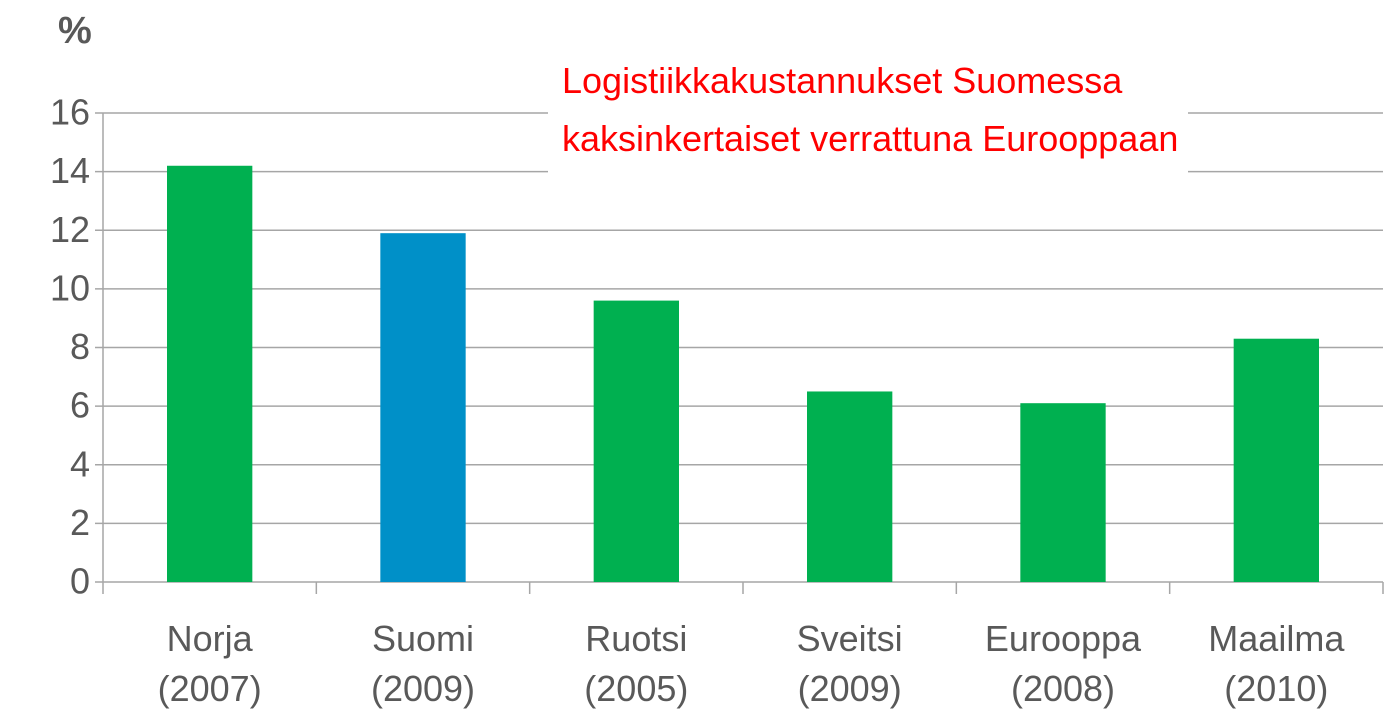 Image resolution: width=1387 pixels, height=719 pixels. I want to click on y-tick-label: 0, so click(80, 581).